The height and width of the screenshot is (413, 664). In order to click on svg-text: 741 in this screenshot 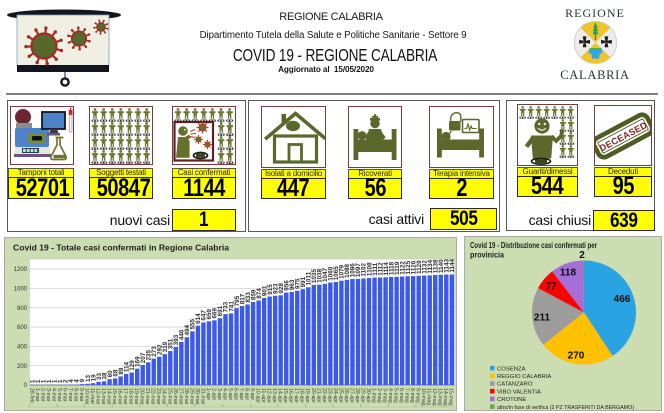, I will do `click(231, 306)`.